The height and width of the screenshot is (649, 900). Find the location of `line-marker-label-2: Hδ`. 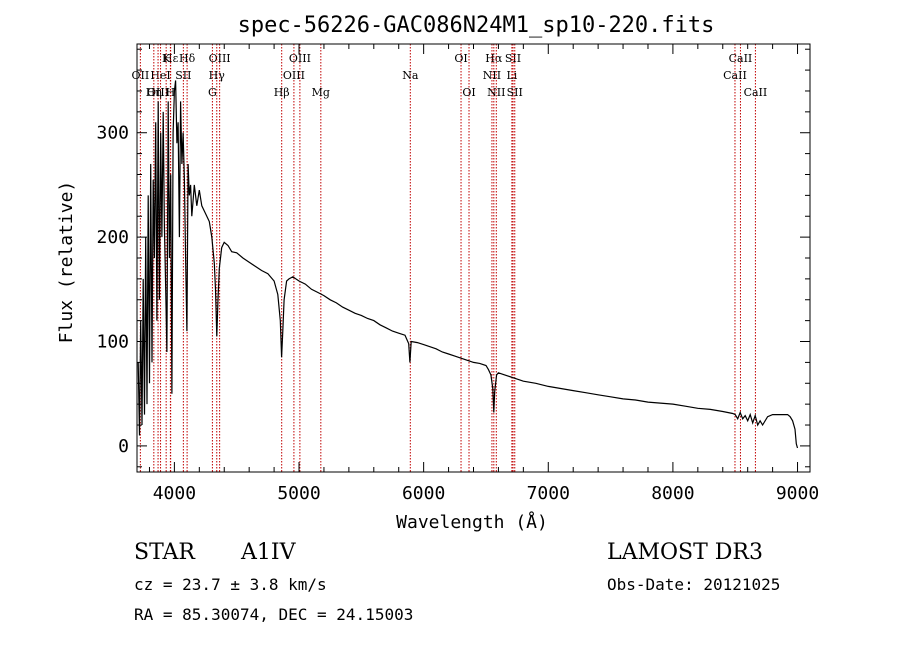

line-marker-label-2: Hδ is located at coordinates (187, 58).